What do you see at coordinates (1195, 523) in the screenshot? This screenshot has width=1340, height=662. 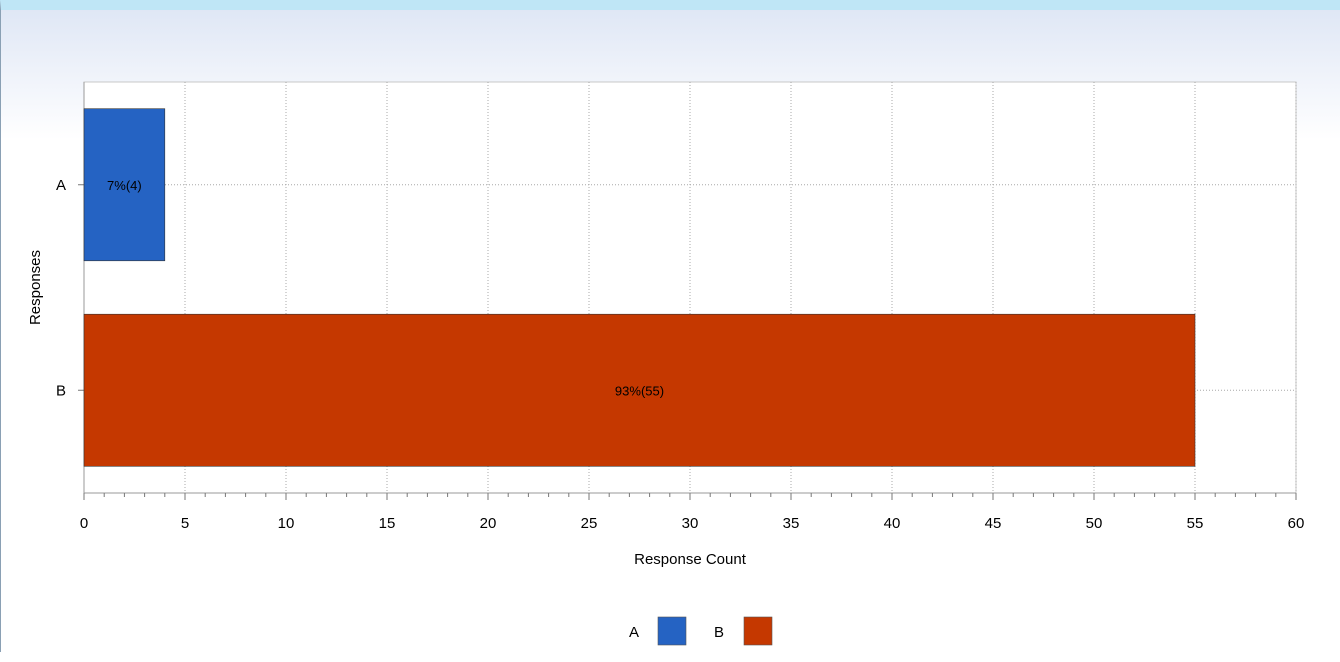 I see `x-tick-label: 55` at bounding box center [1195, 523].